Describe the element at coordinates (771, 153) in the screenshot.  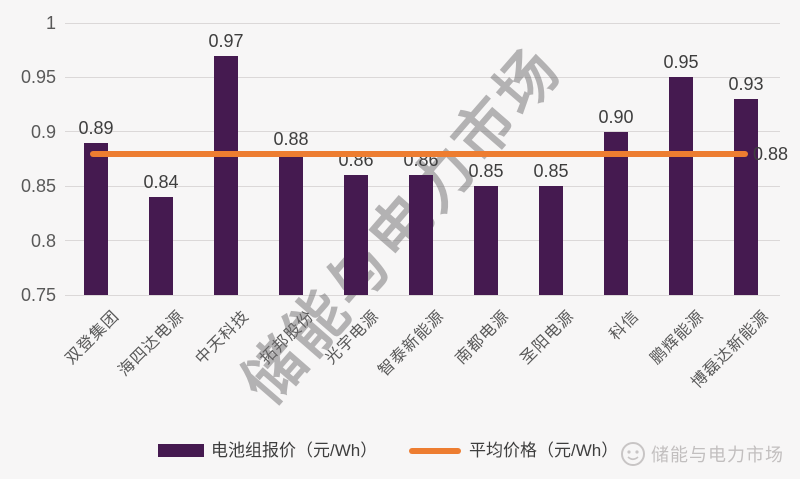
I see `average-price-label: 0.88` at that location.